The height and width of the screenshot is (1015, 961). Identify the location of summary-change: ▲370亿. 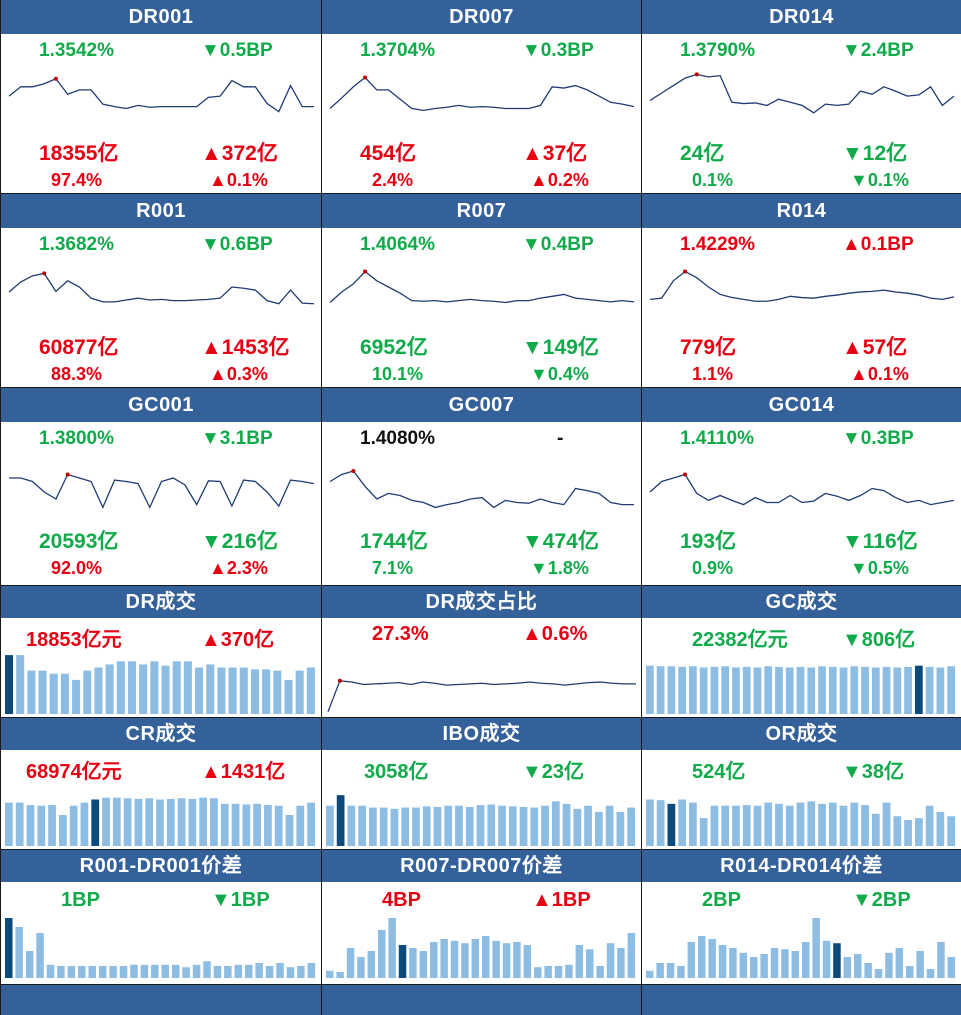
(238, 640).